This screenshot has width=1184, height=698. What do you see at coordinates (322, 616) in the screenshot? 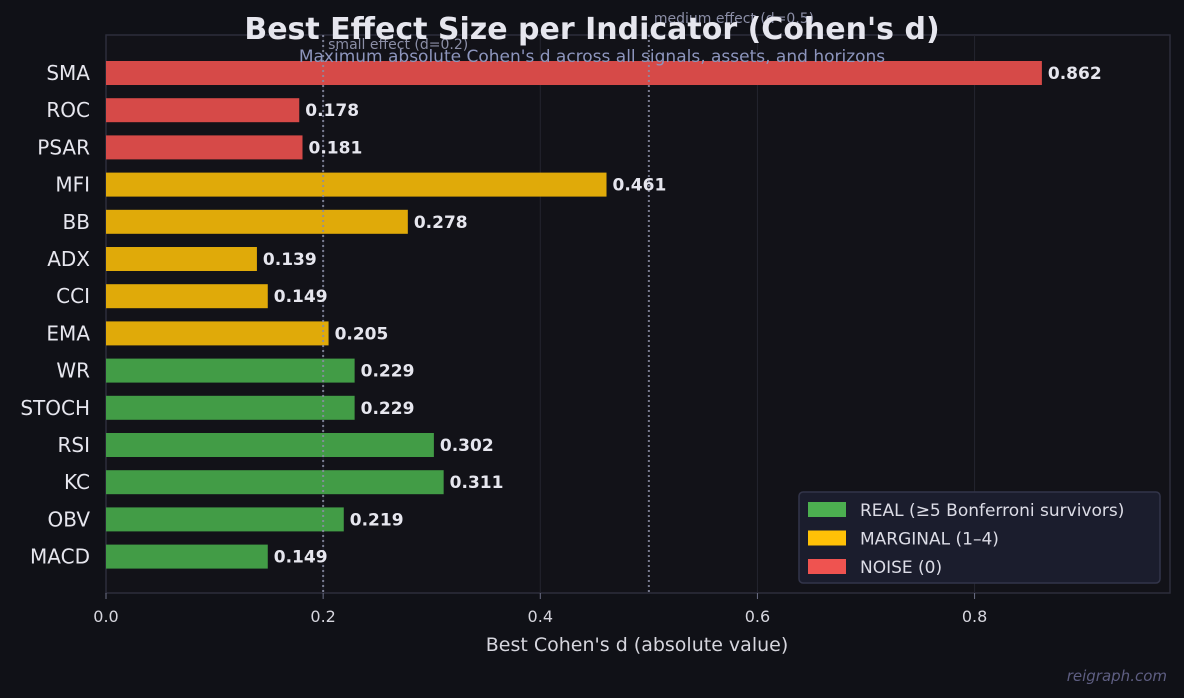
I see `x-tick-label: 0.2` at bounding box center [322, 616].